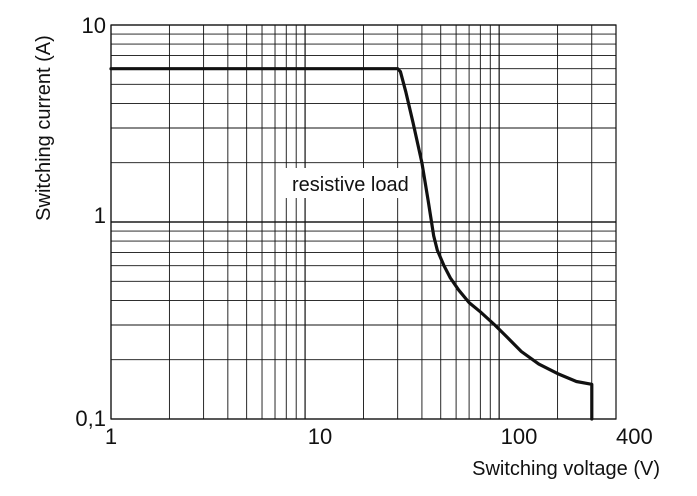  Describe the element at coordinates (566, 469) in the screenshot. I see `x-axis-label: Switching voltage (V)` at that location.